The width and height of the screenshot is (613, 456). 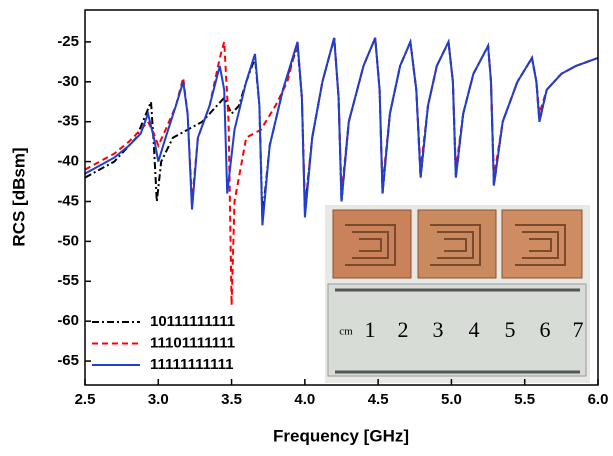 I want to click on x-tick-label: 5.5, so click(x=524, y=399).